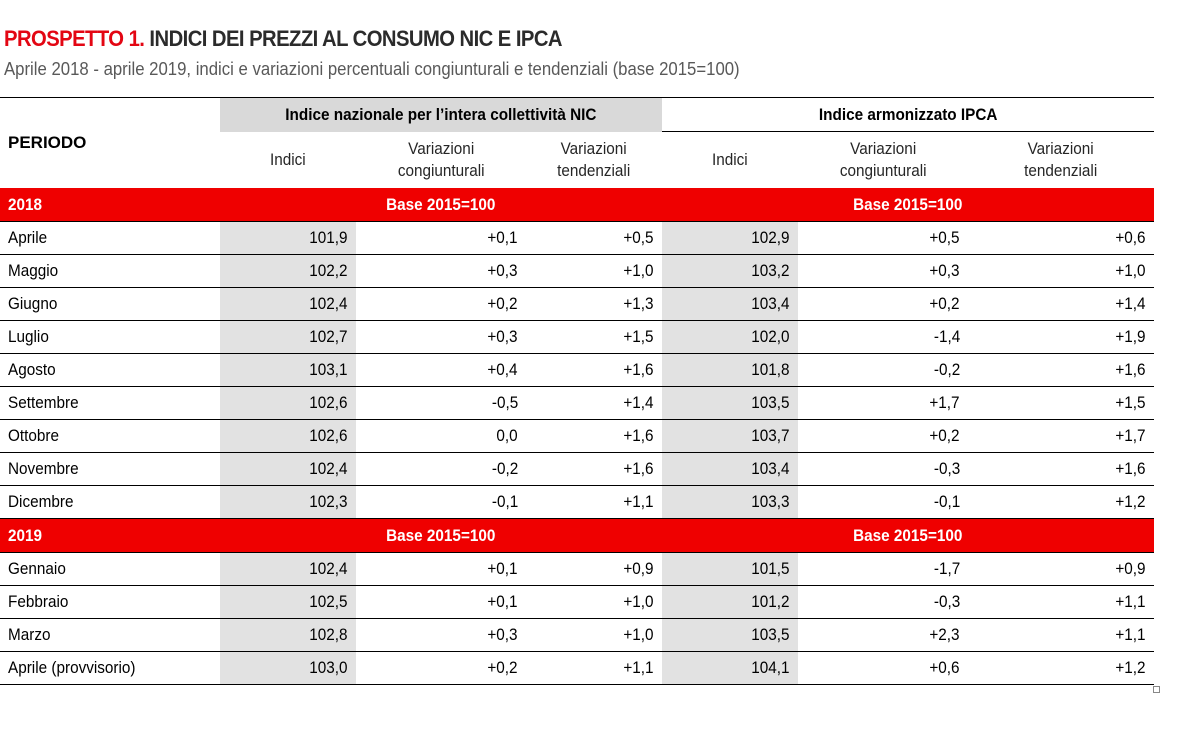 The width and height of the screenshot is (1200, 754). I want to click on nic-cong-cell: -0,1, so click(441, 502).